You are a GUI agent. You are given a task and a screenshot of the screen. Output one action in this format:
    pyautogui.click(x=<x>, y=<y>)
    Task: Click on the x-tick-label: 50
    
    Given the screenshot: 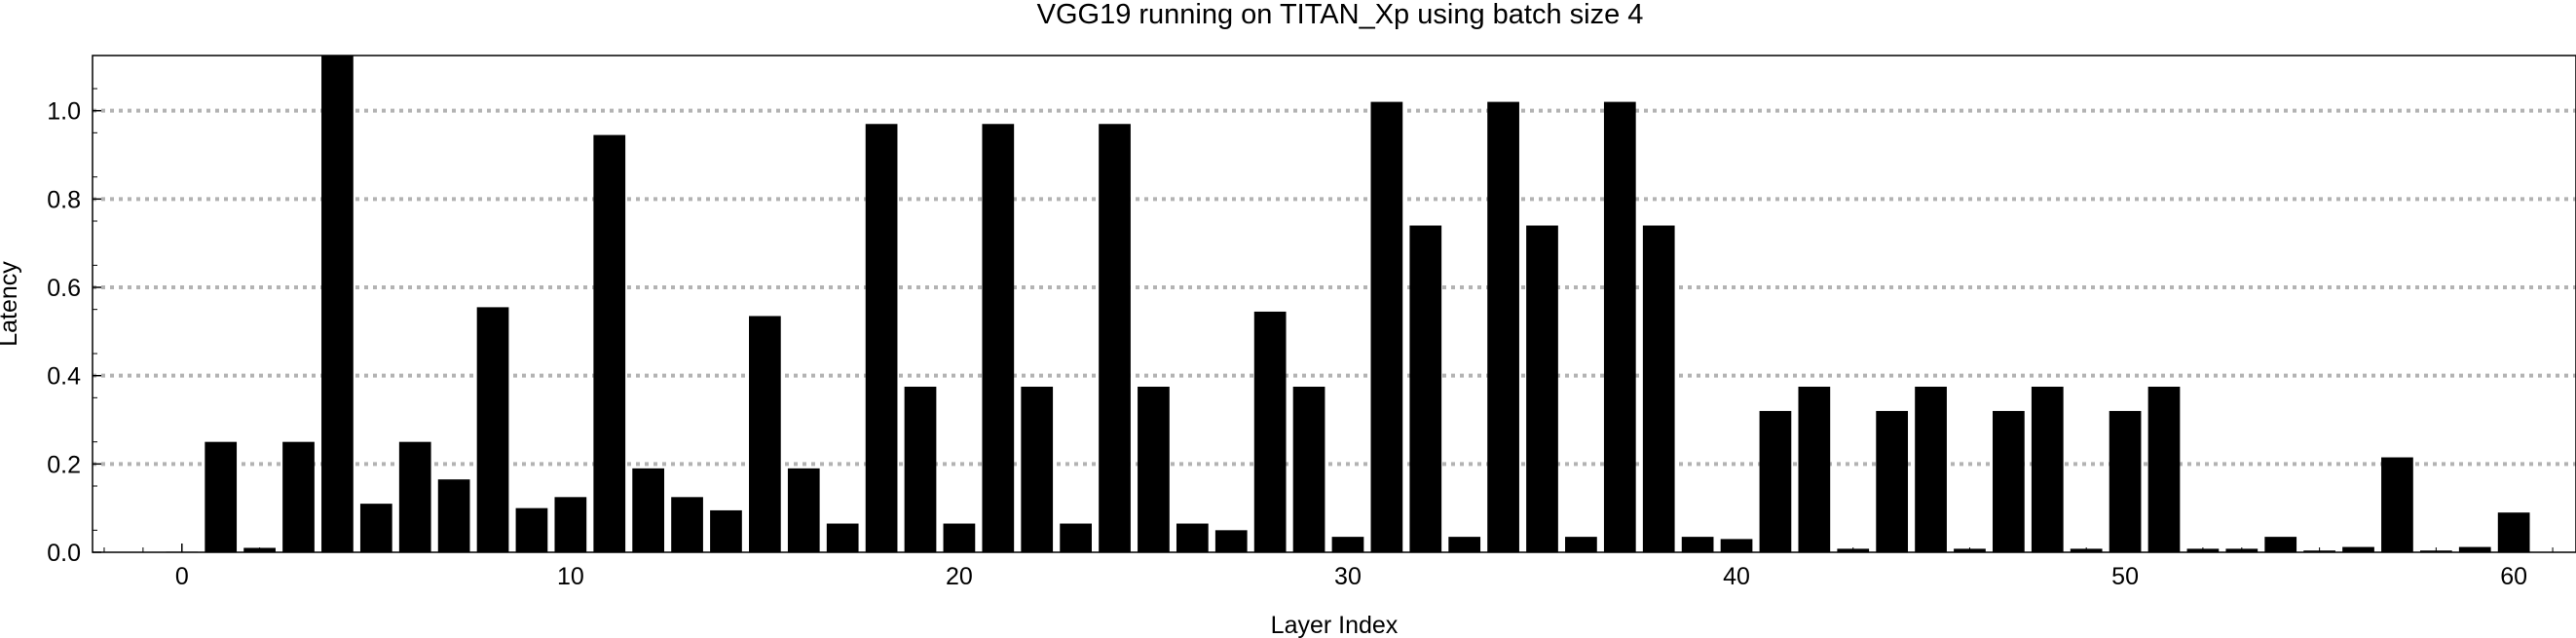 What is the action you would take?
    pyautogui.click(x=2125, y=576)
    